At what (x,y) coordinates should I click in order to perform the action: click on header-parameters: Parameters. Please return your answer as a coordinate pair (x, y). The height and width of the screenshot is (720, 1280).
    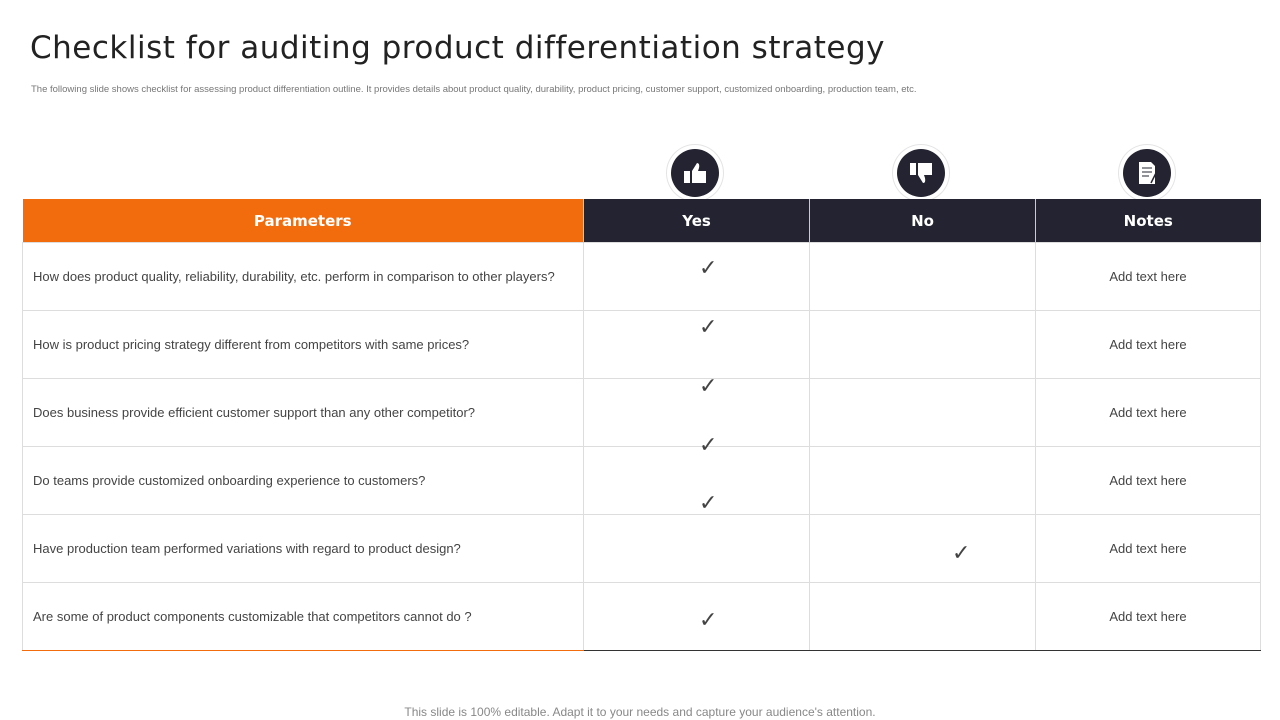
    Looking at the image, I should click on (303, 221).